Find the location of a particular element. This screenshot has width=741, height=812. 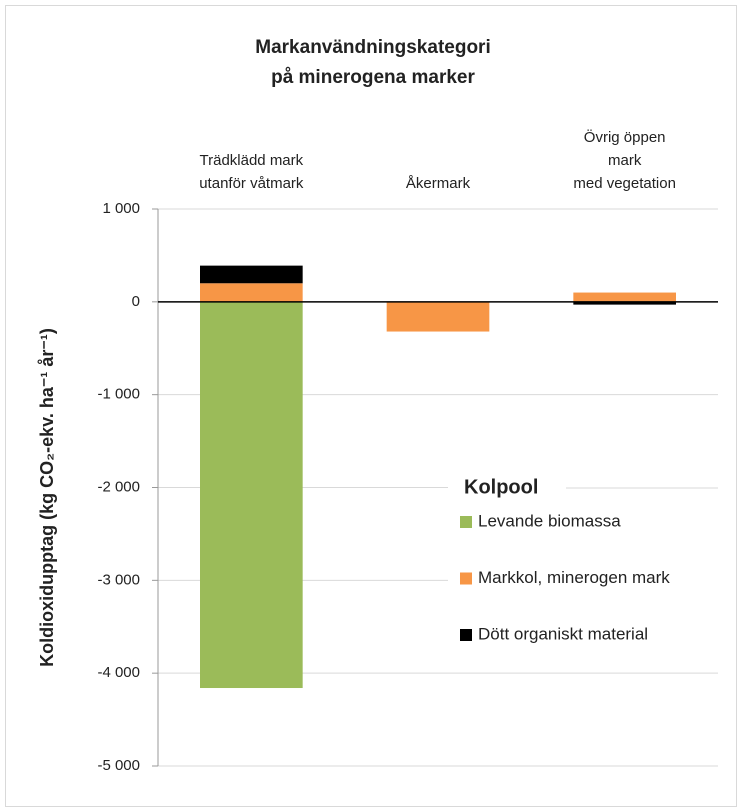

y-tick-label: 0 is located at coordinates (136, 301).